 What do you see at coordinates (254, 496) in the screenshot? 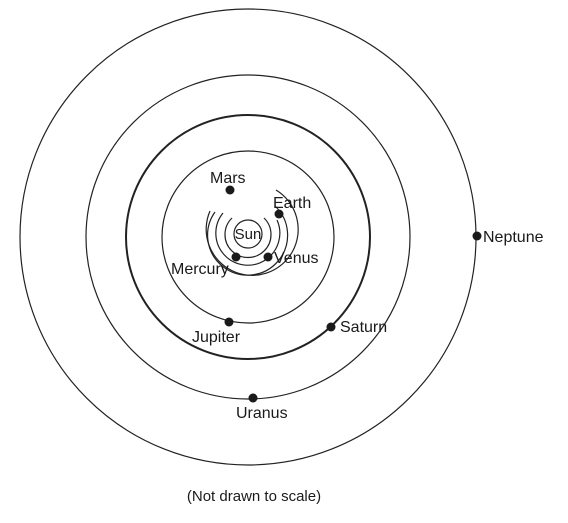
I see `scale-caption: (Not drawn to scale)` at bounding box center [254, 496].